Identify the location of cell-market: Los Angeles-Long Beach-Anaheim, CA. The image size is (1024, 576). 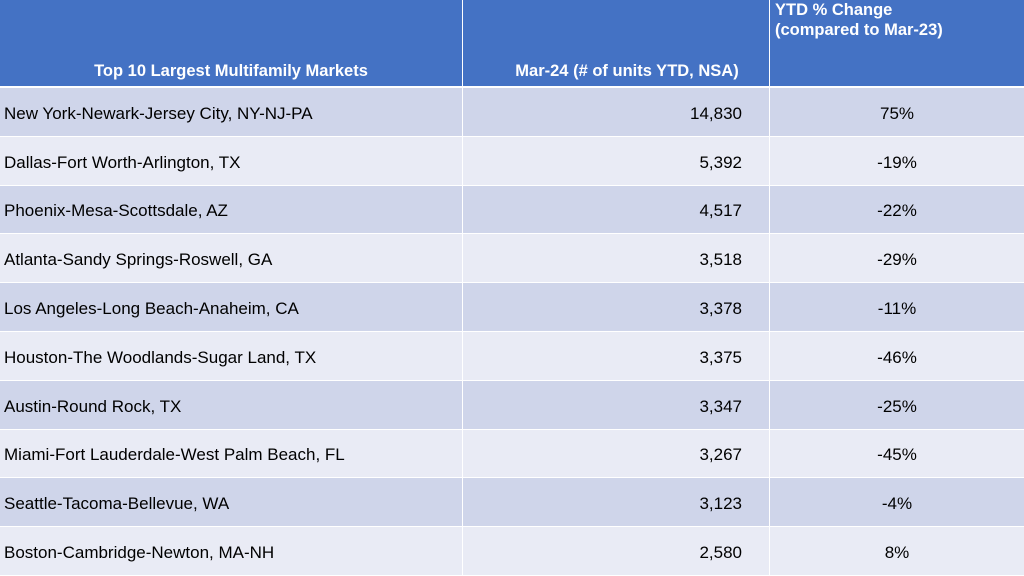
(231, 307).